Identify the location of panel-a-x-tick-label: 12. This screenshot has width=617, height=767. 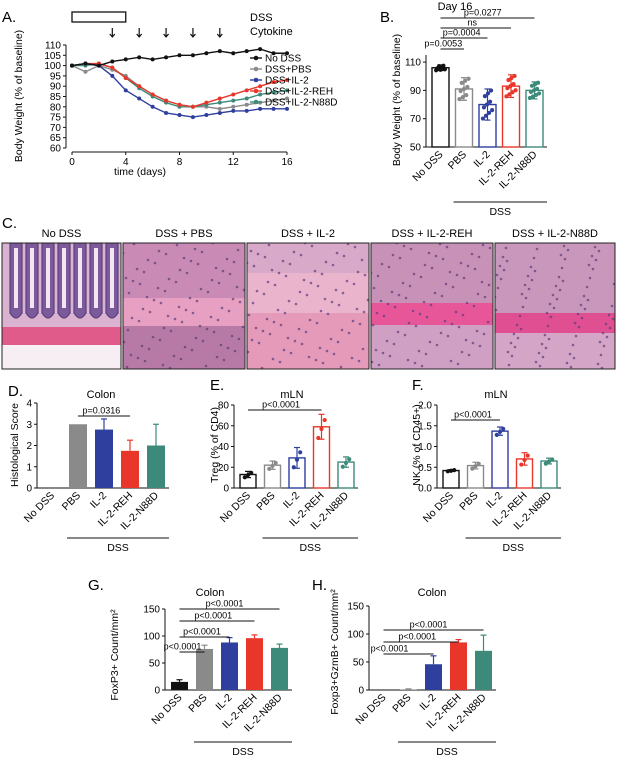
(234, 162).